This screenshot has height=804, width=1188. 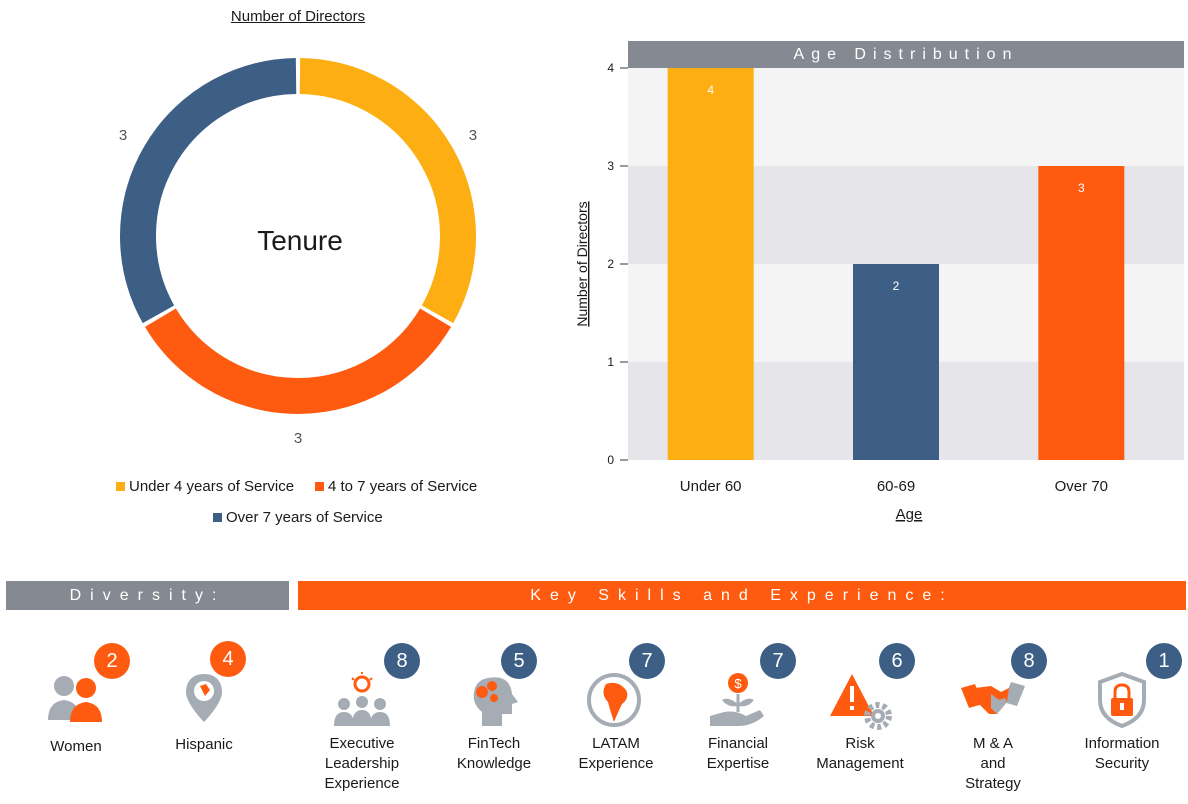 What do you see at coordinates (993, 698) in the screenshot?
I see `handshake-icon` at bounding box center [993, 698].